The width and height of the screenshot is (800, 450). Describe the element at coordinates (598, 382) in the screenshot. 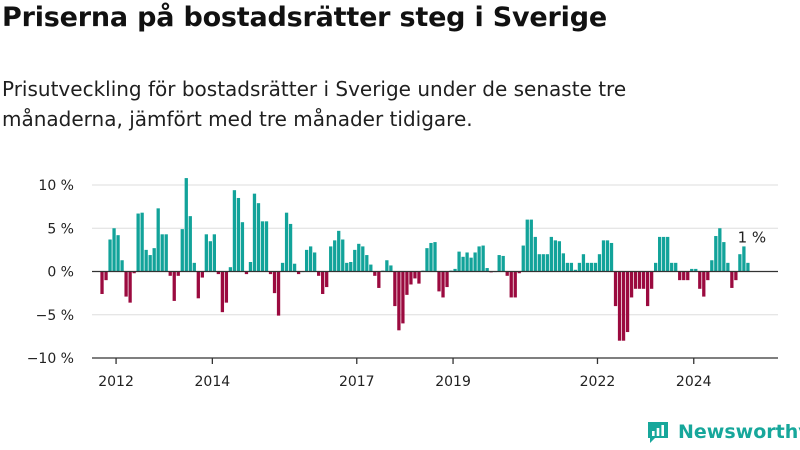

I see `x-tick-label: 2022` at that location.